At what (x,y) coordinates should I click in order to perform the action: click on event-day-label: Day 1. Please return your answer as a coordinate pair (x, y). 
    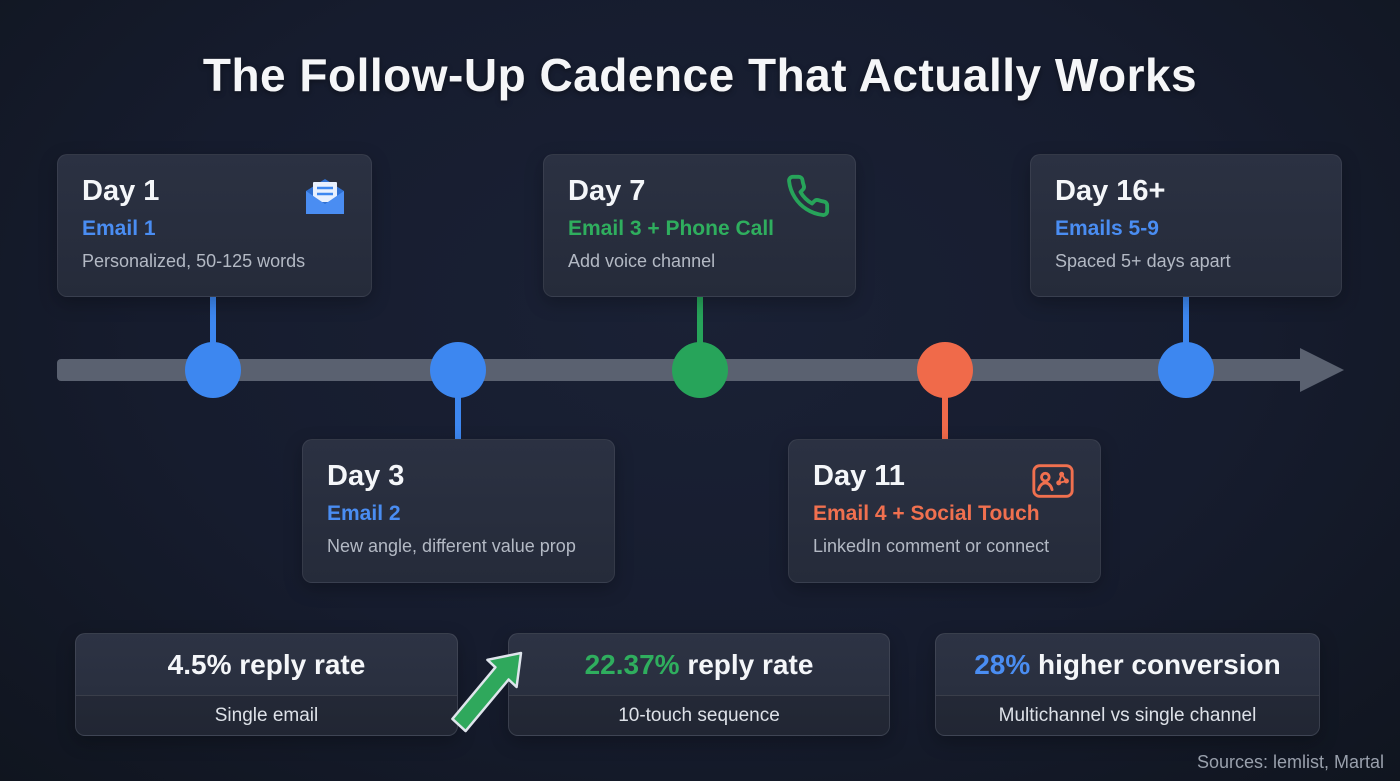
    Looking at the image, I should click on (121, 191).